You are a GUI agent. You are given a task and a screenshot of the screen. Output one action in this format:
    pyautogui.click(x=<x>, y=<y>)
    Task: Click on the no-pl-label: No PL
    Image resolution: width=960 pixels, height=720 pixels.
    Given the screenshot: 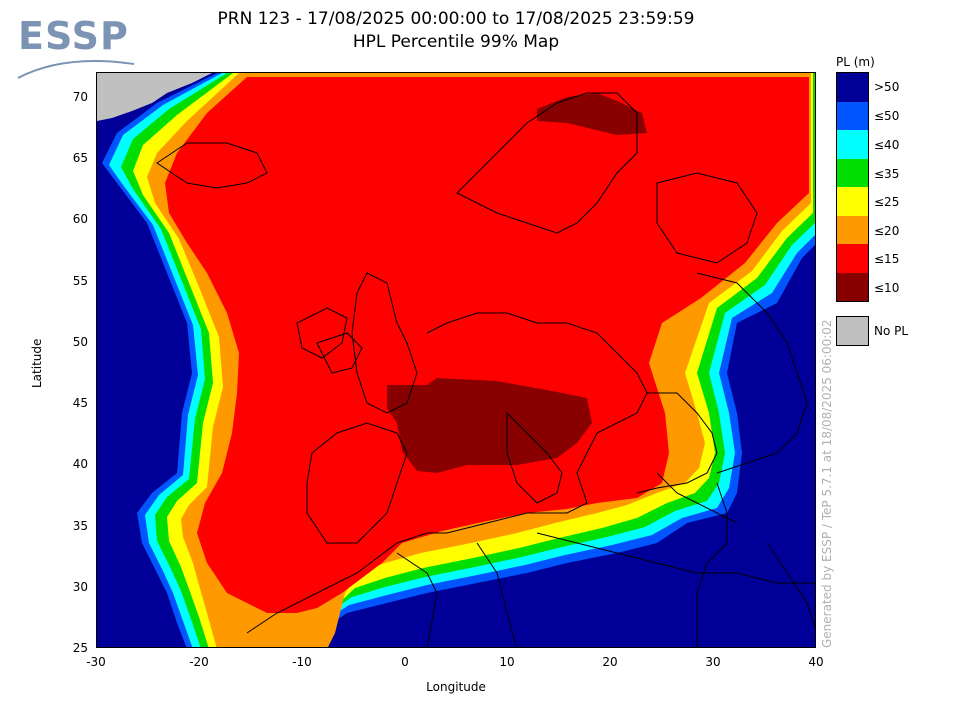 What is the action you would take?
    pyautogui.click(x=891, y=331)
    